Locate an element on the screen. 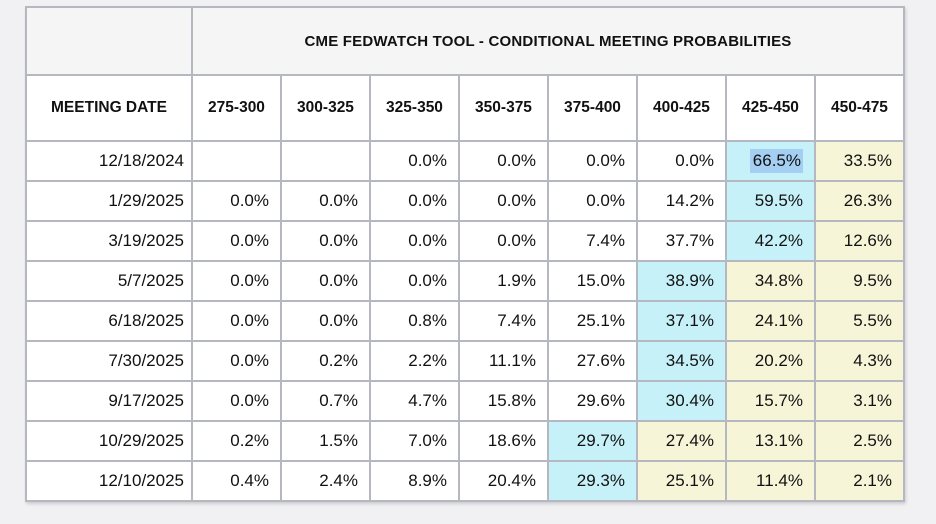  meeting-date-cell: 5/7/2025 is located at coordinates (109, 281).